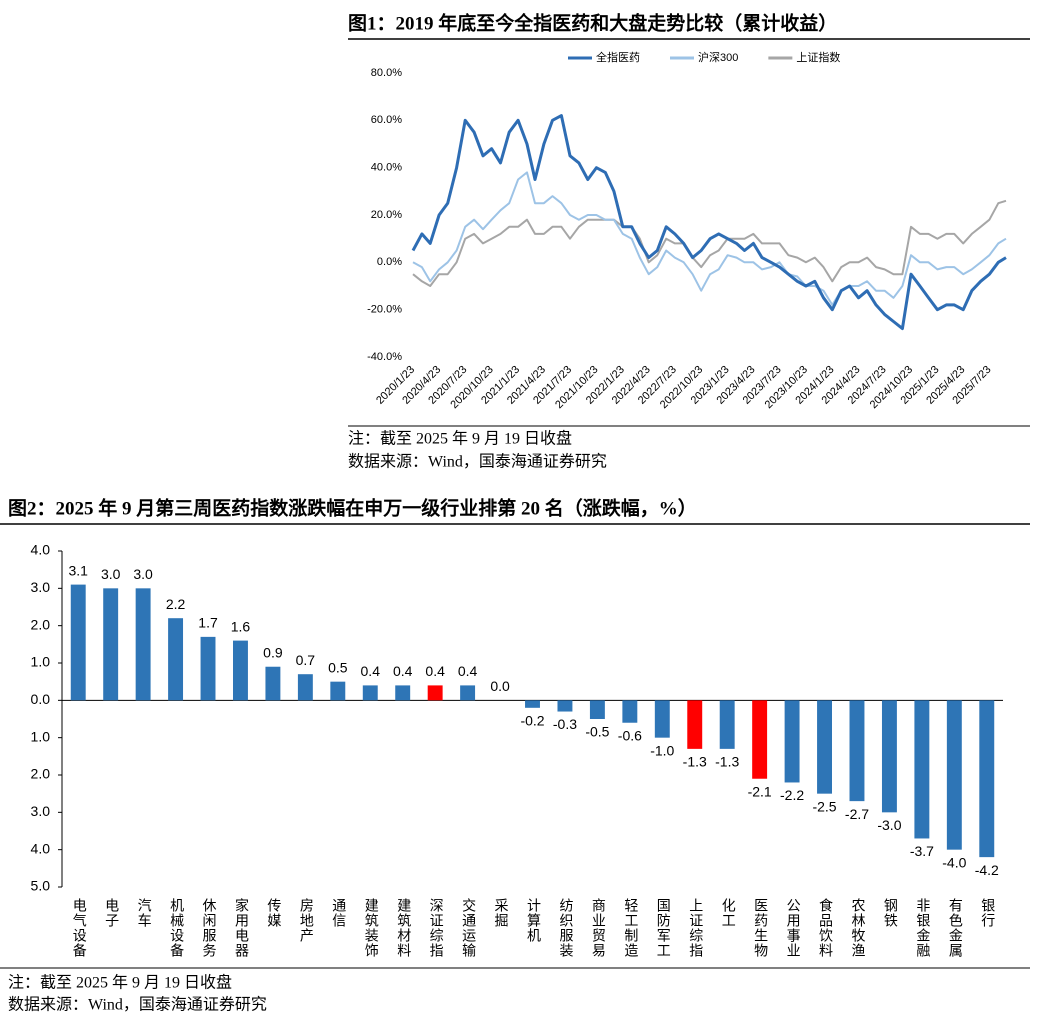  I want to click on y-tick-label: 4.0, so click(41, 550).